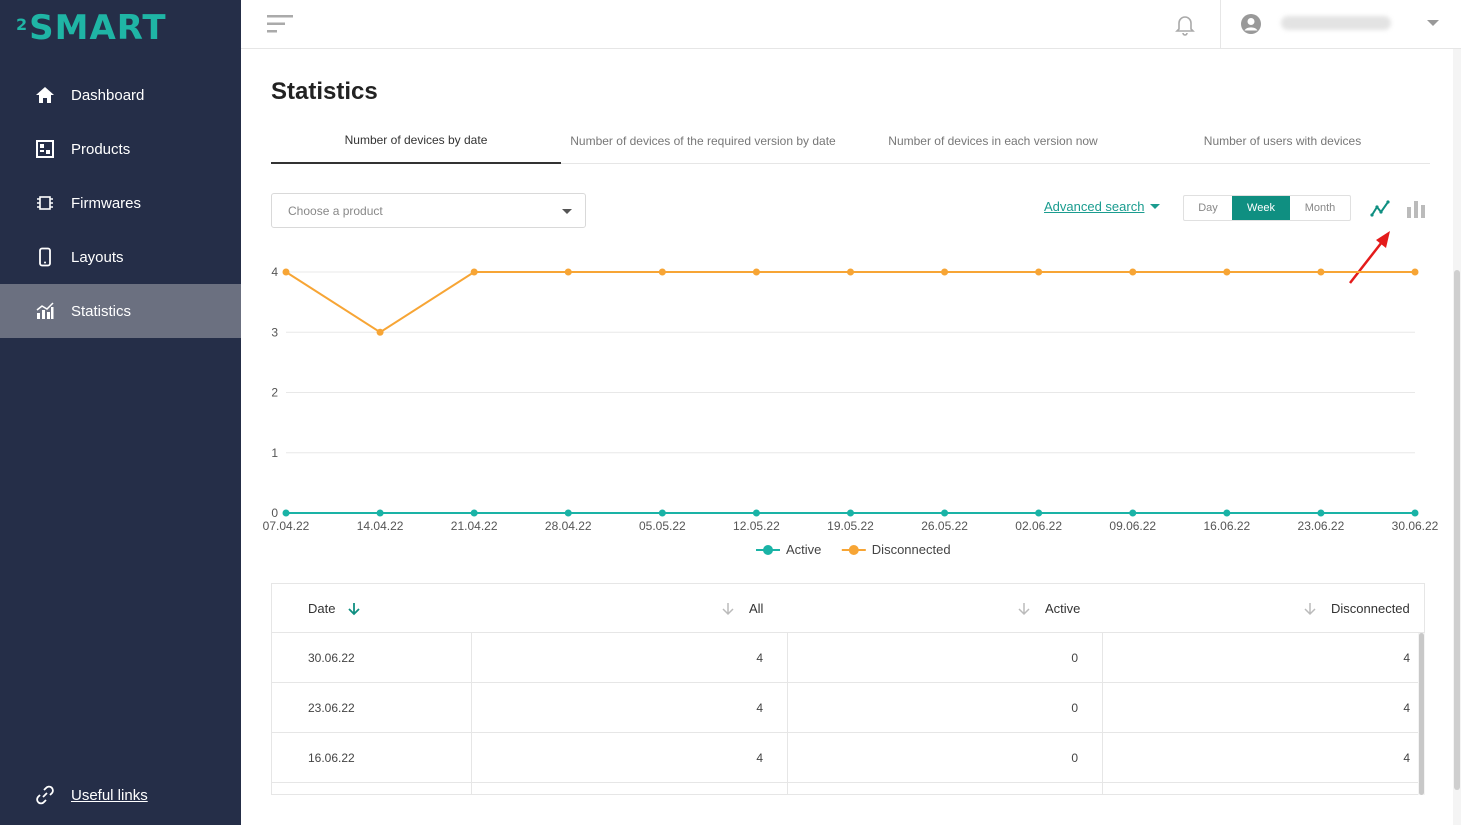  I want to click on cell-date: 23.06.22, so click(331, 708).